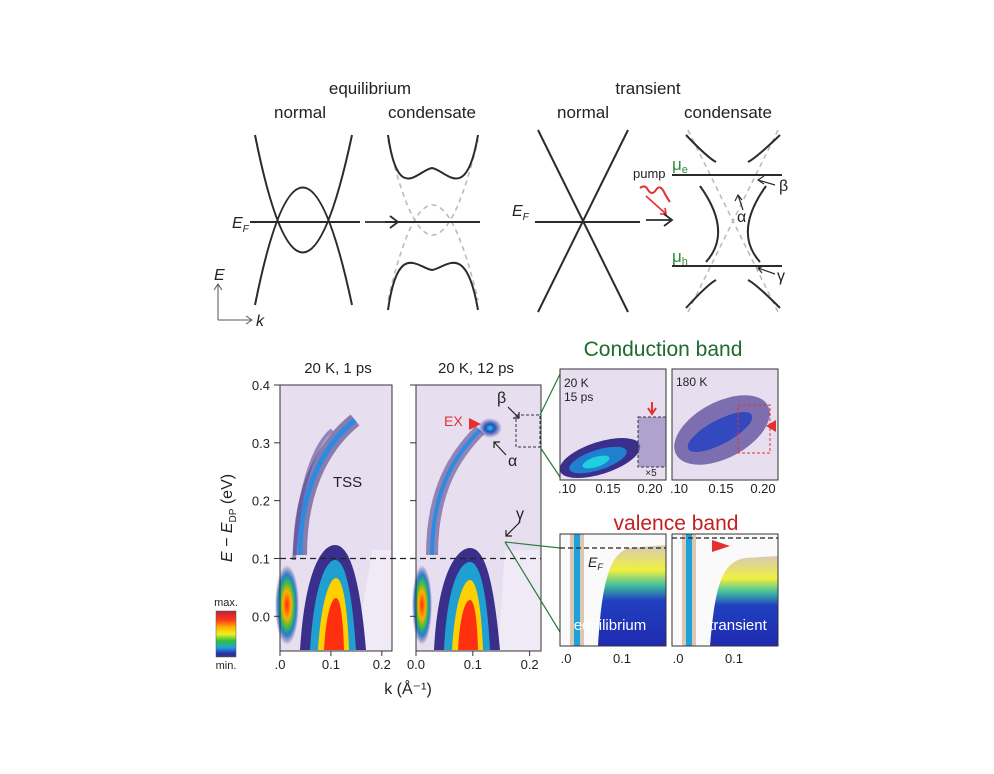 The width and height of the screenshot is (994, 774). Describe the element at coordinates (720, 488) in the screenshot. I see `cb-right-tick-1: 0.15` at that location.